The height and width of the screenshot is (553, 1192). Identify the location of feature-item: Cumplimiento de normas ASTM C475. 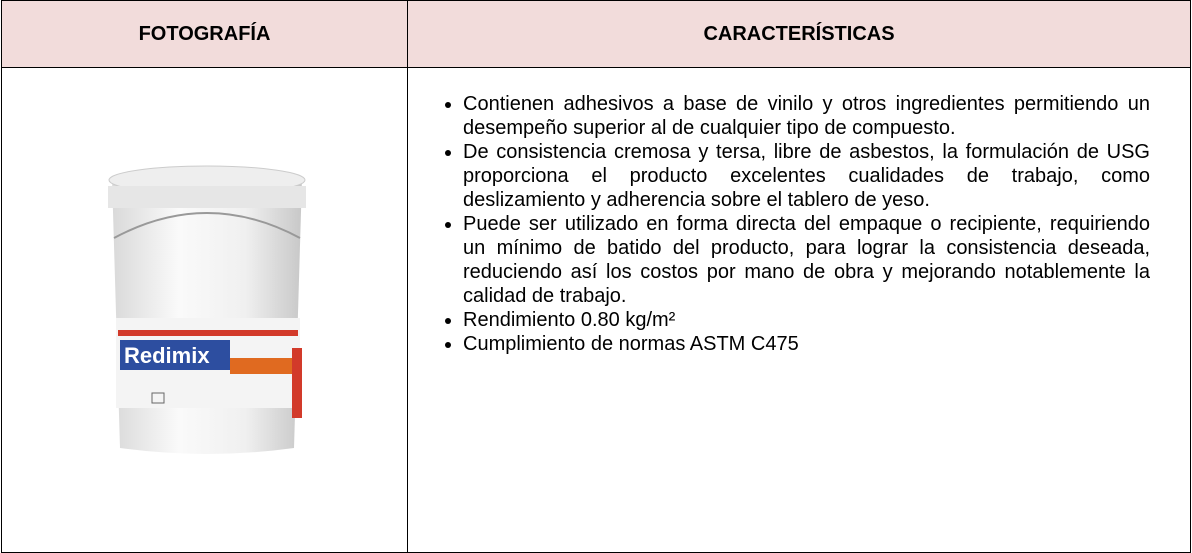
(806, 344).